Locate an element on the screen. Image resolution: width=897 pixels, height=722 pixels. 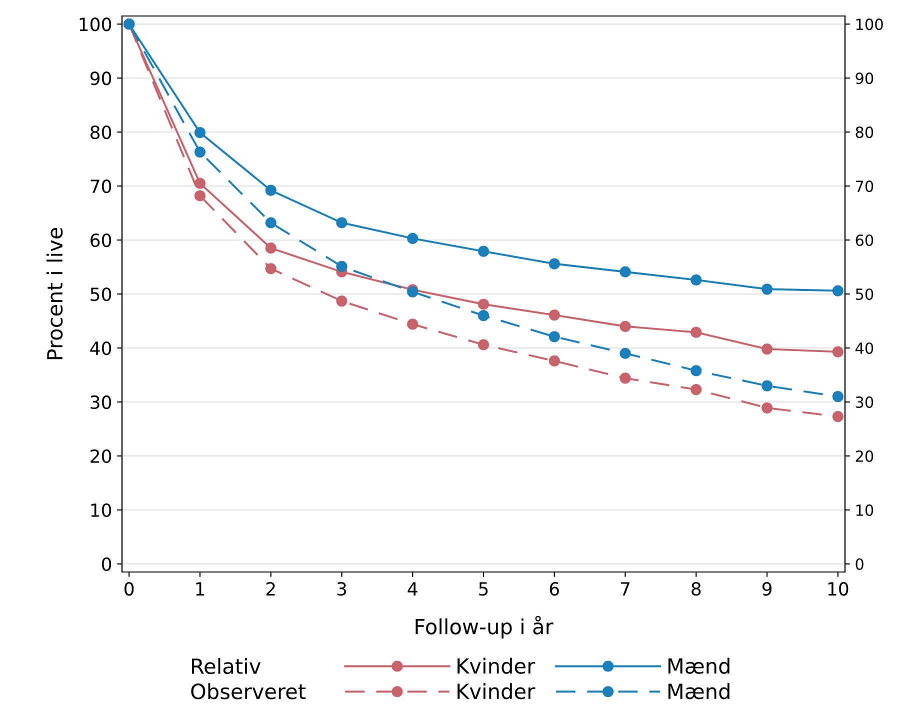
y-tick-label: 10 is located at coordinates (101, 510).